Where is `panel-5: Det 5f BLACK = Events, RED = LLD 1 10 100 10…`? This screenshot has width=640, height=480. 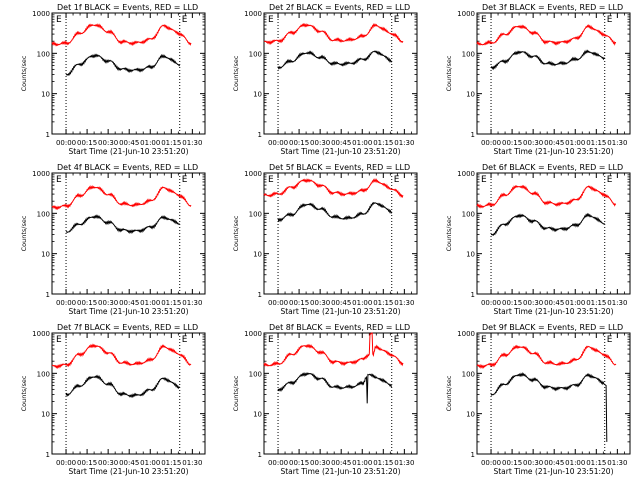 panel-5: Det 5f BLACK = Events, RED = LLD 1 10 100 10… is located at coordinates (325, 239).